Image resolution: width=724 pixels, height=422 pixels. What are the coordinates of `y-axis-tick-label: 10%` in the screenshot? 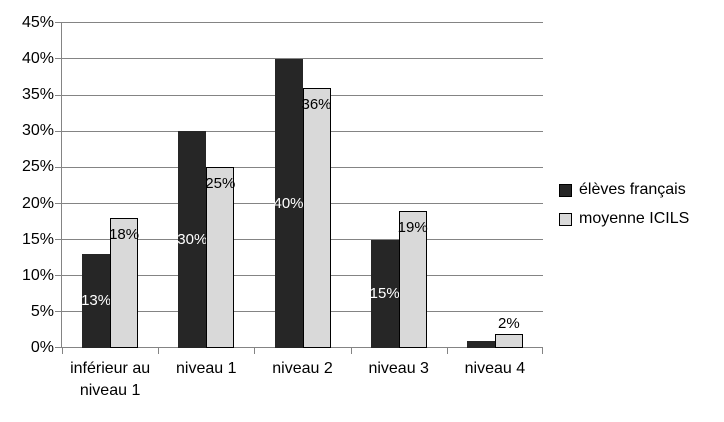 It's located at (37, 275).